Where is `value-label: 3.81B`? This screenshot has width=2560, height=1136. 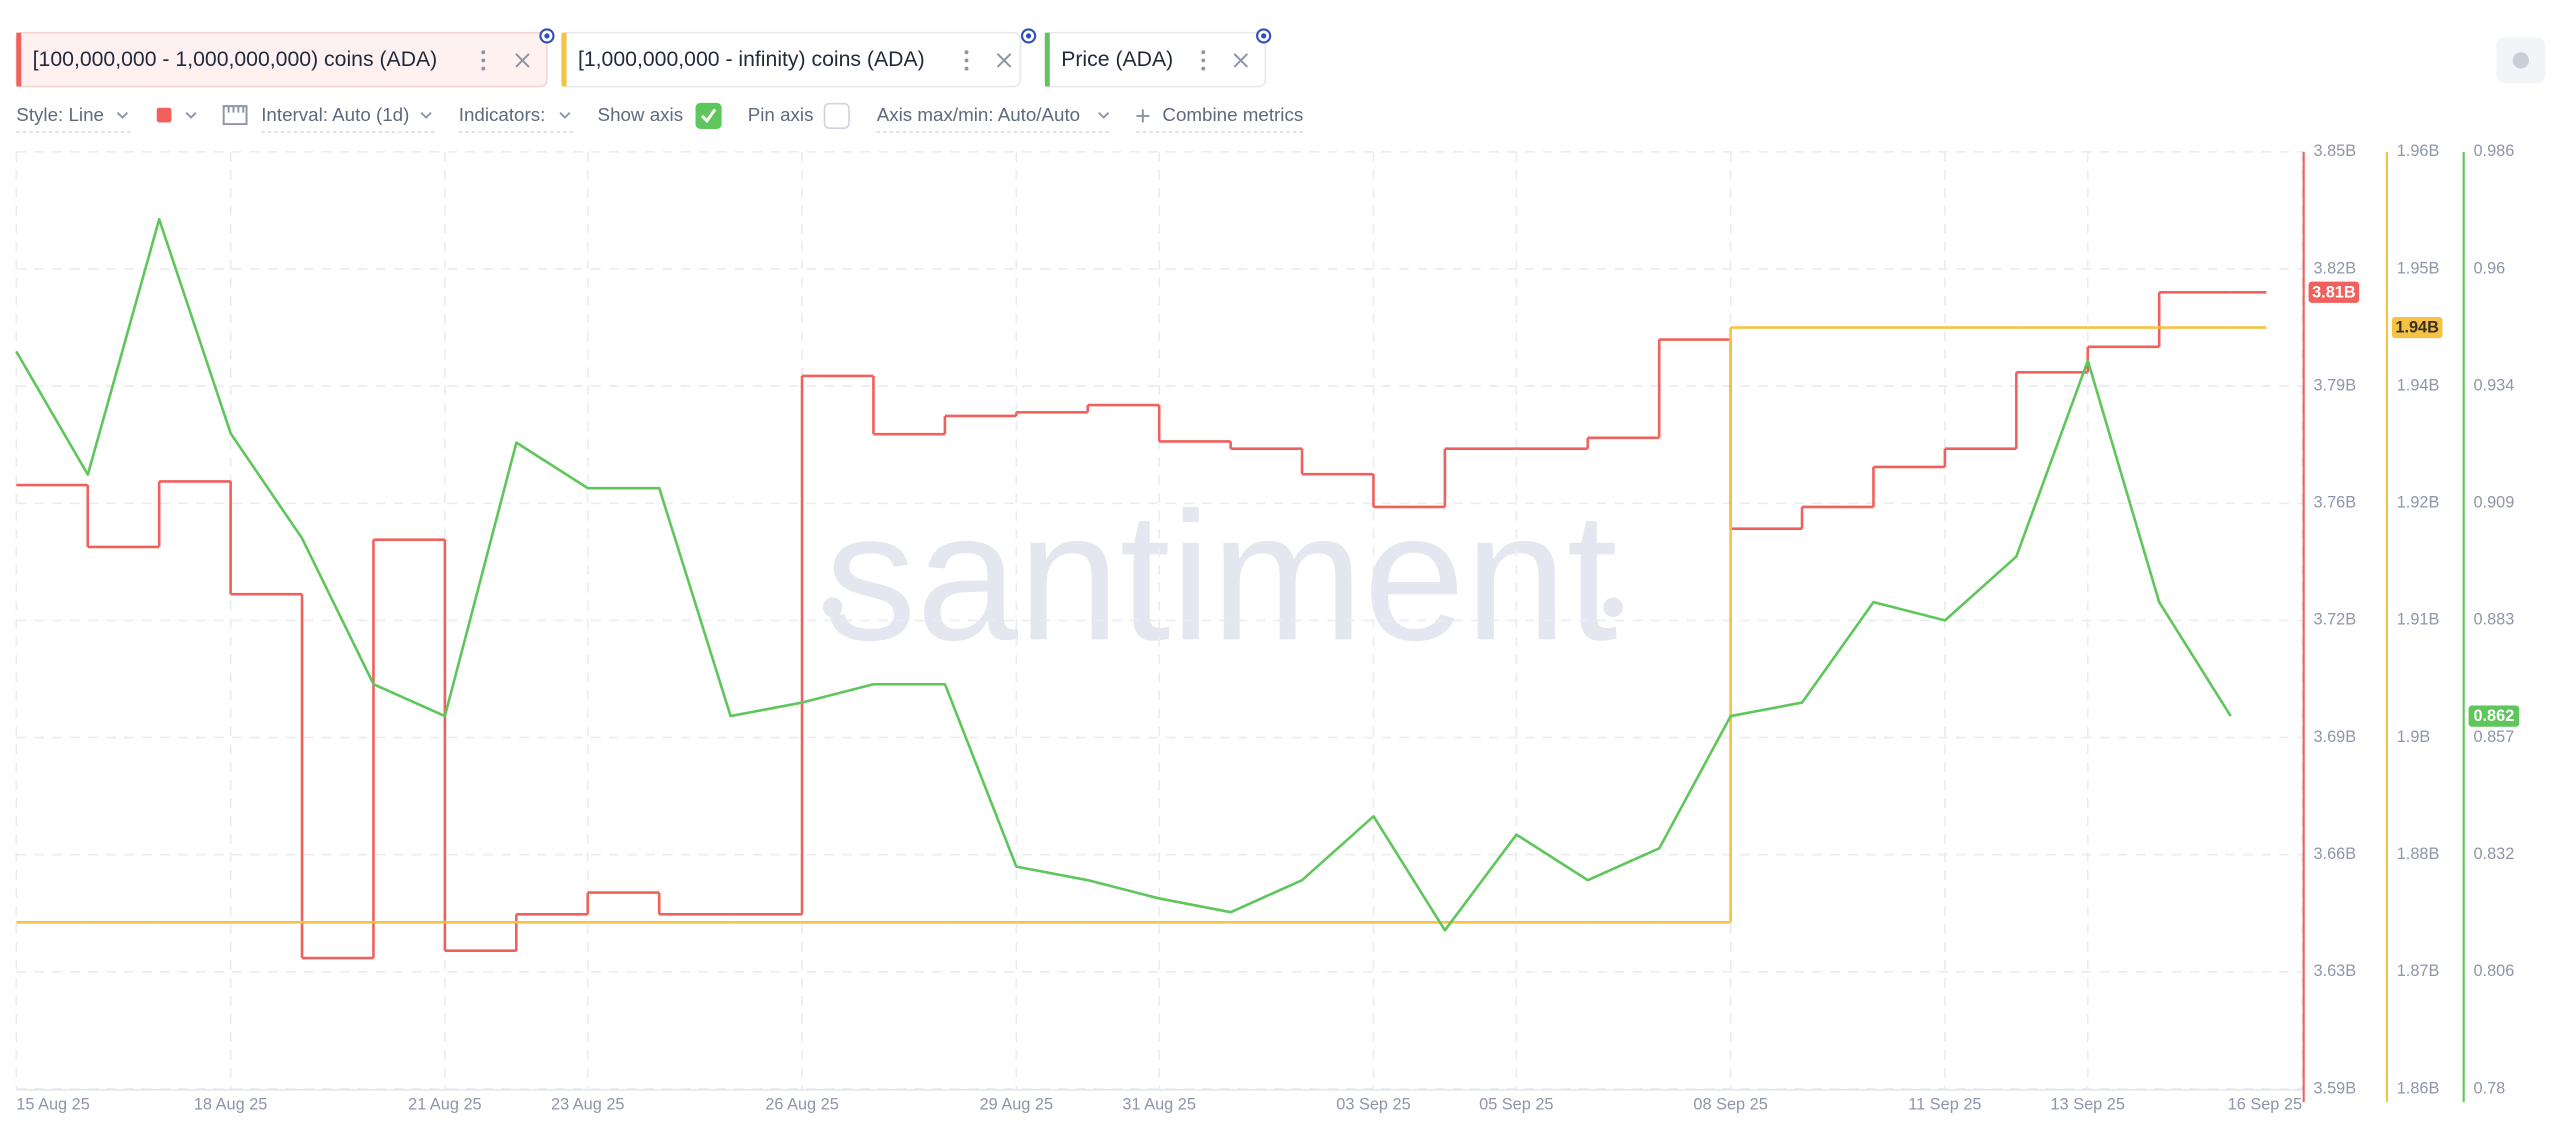
value-label: 3.81B is located at coordinates (2334, 292).